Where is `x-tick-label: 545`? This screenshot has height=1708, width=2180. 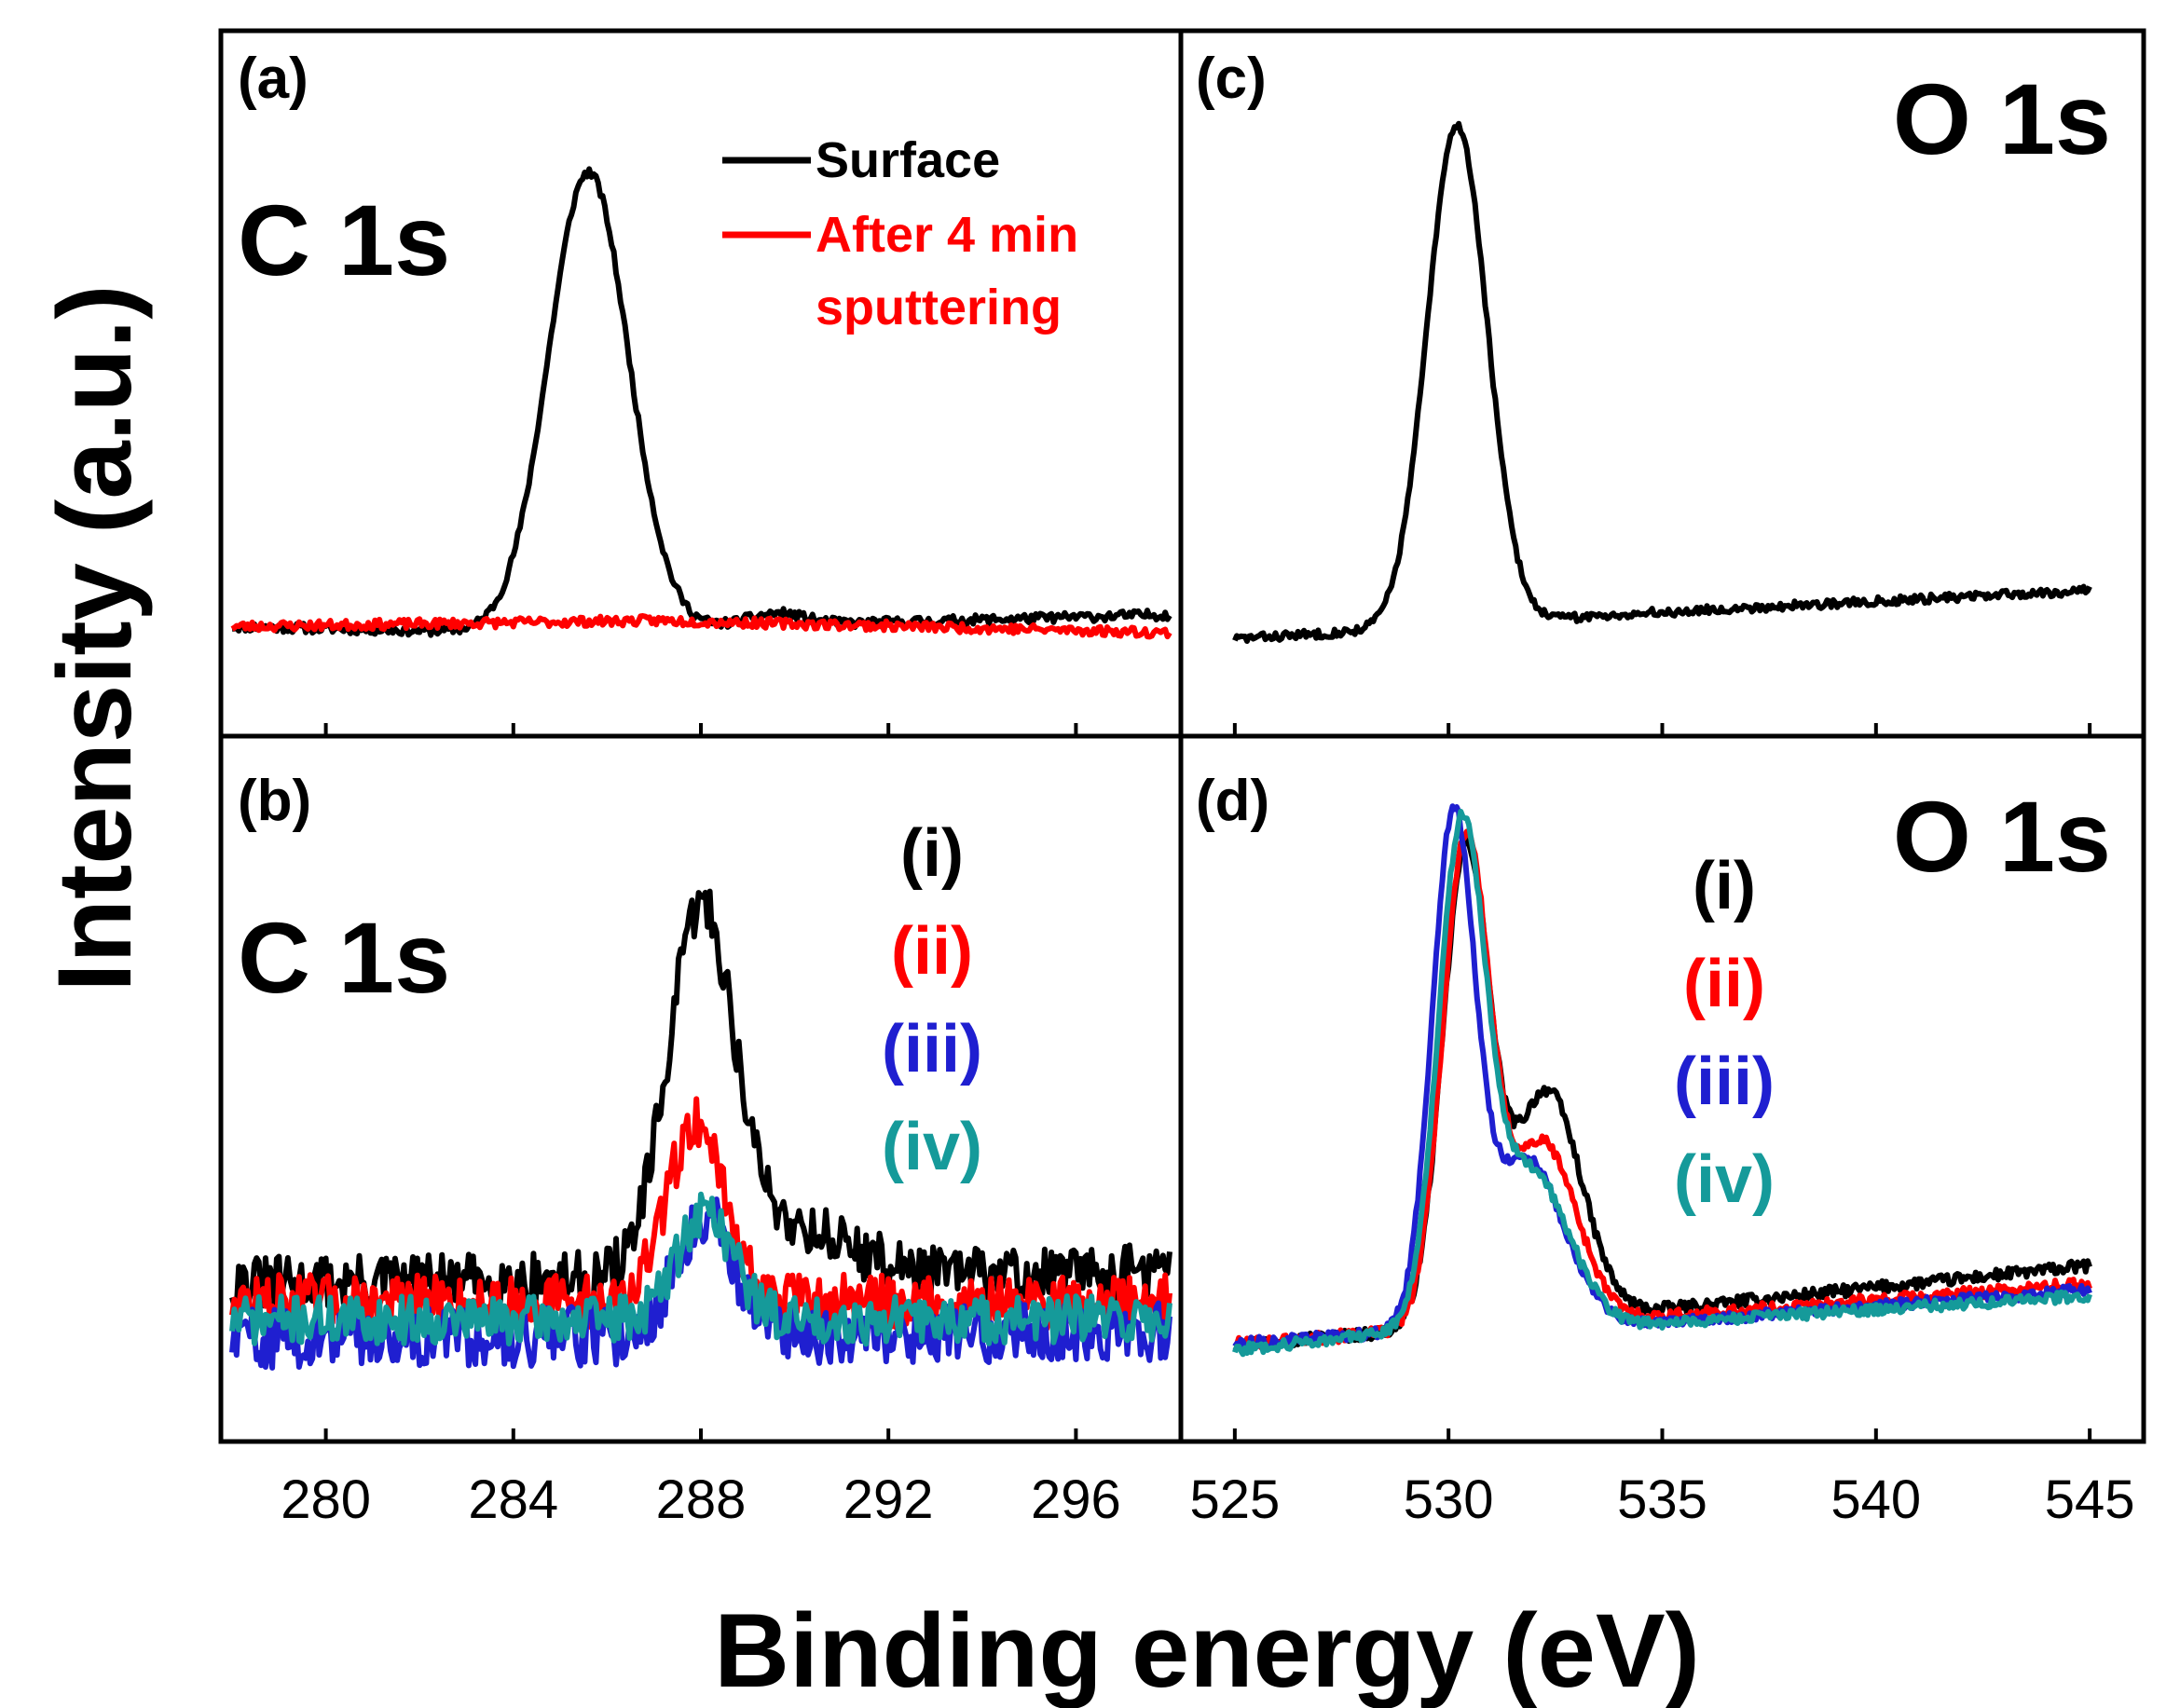 x-tick-label: 545 is located at coordinates (2090, 1499).